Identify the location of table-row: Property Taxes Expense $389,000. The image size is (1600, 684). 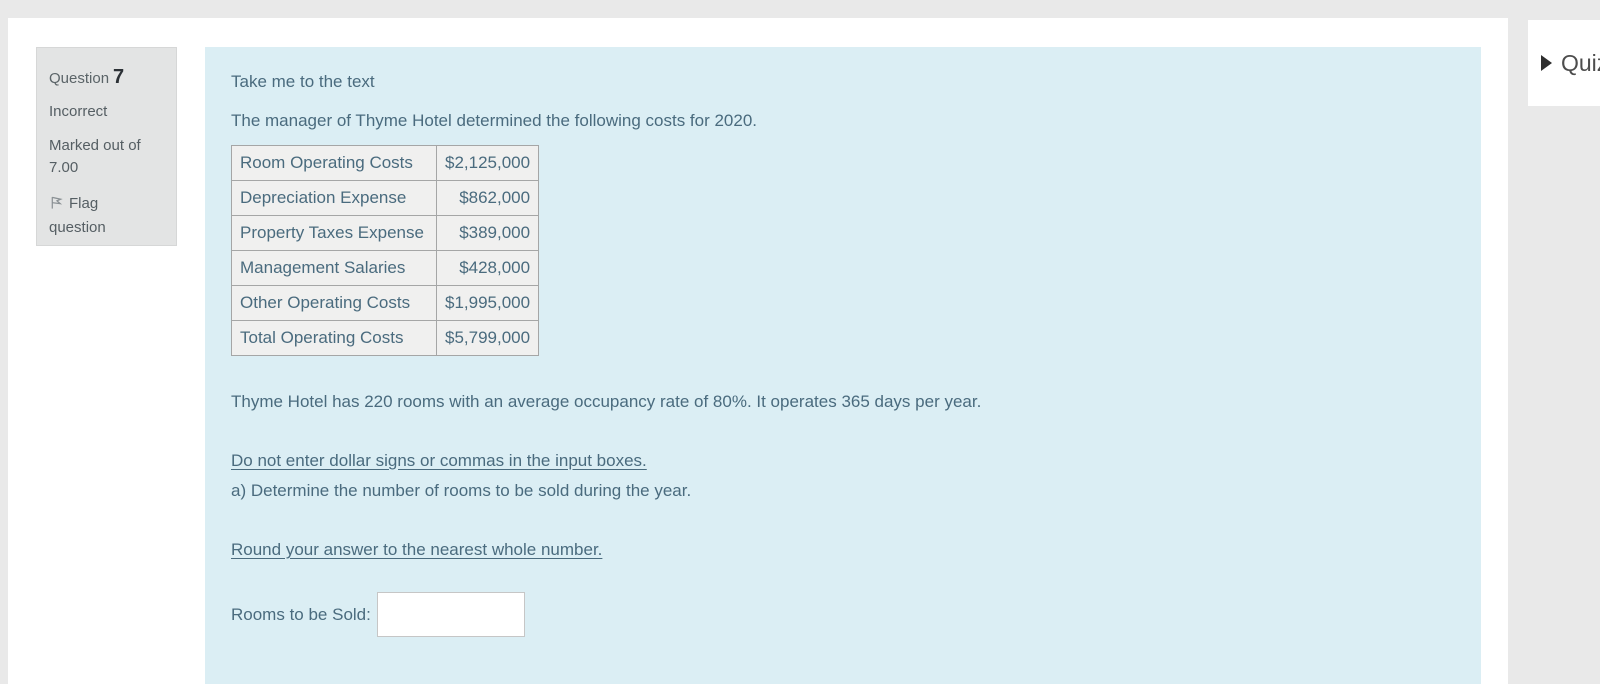
(385, 233).